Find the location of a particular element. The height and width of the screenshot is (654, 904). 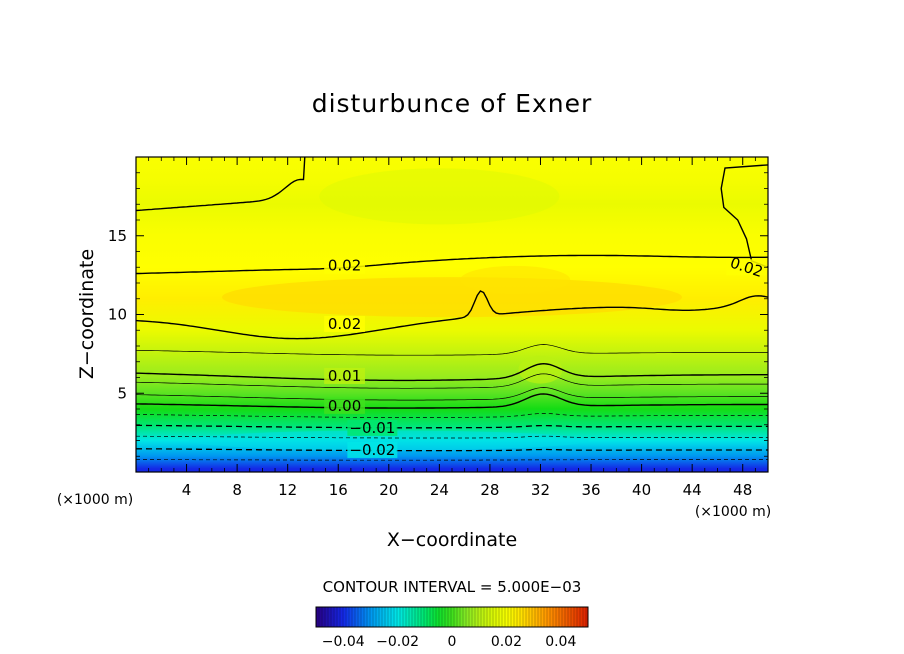

x-tick-label: 20 is located at coordinates (388, 490).